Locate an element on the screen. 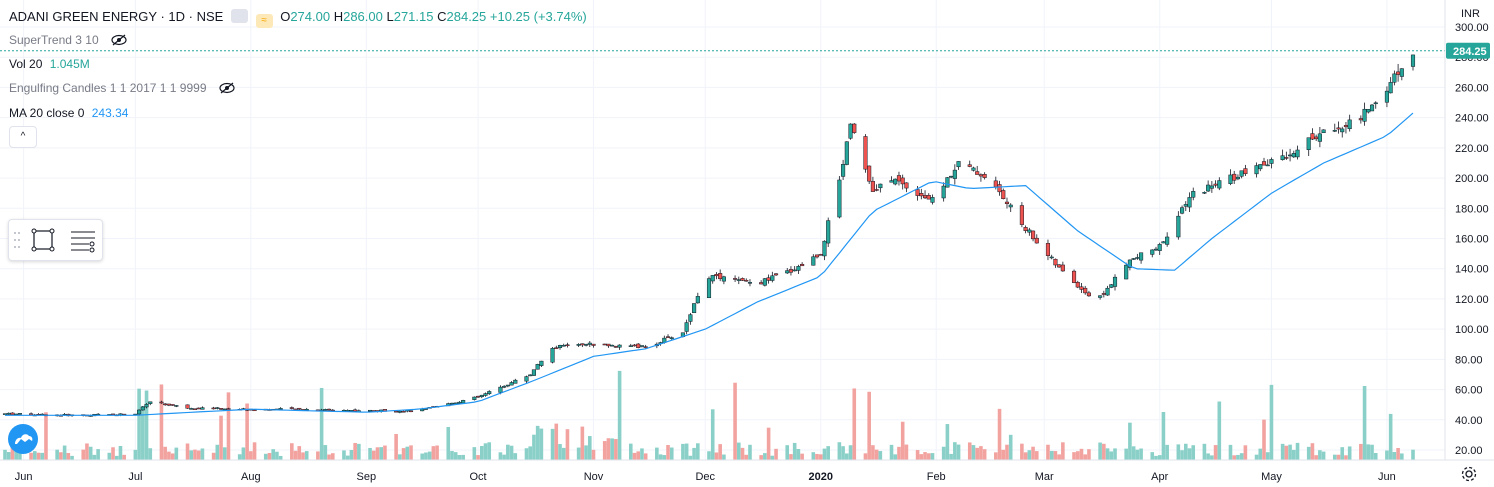 The image size is (1494, 487). gear-icon is located at coordinates (1469, 474).